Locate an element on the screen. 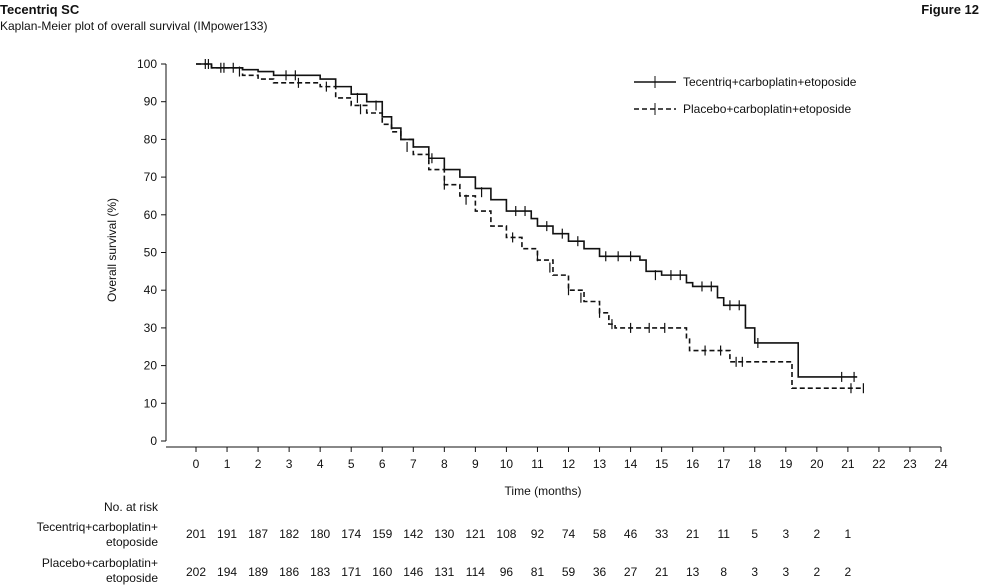 This screenshot has height=586, width=981. x-tick-label: 24 is located at coordinates (941, 464).